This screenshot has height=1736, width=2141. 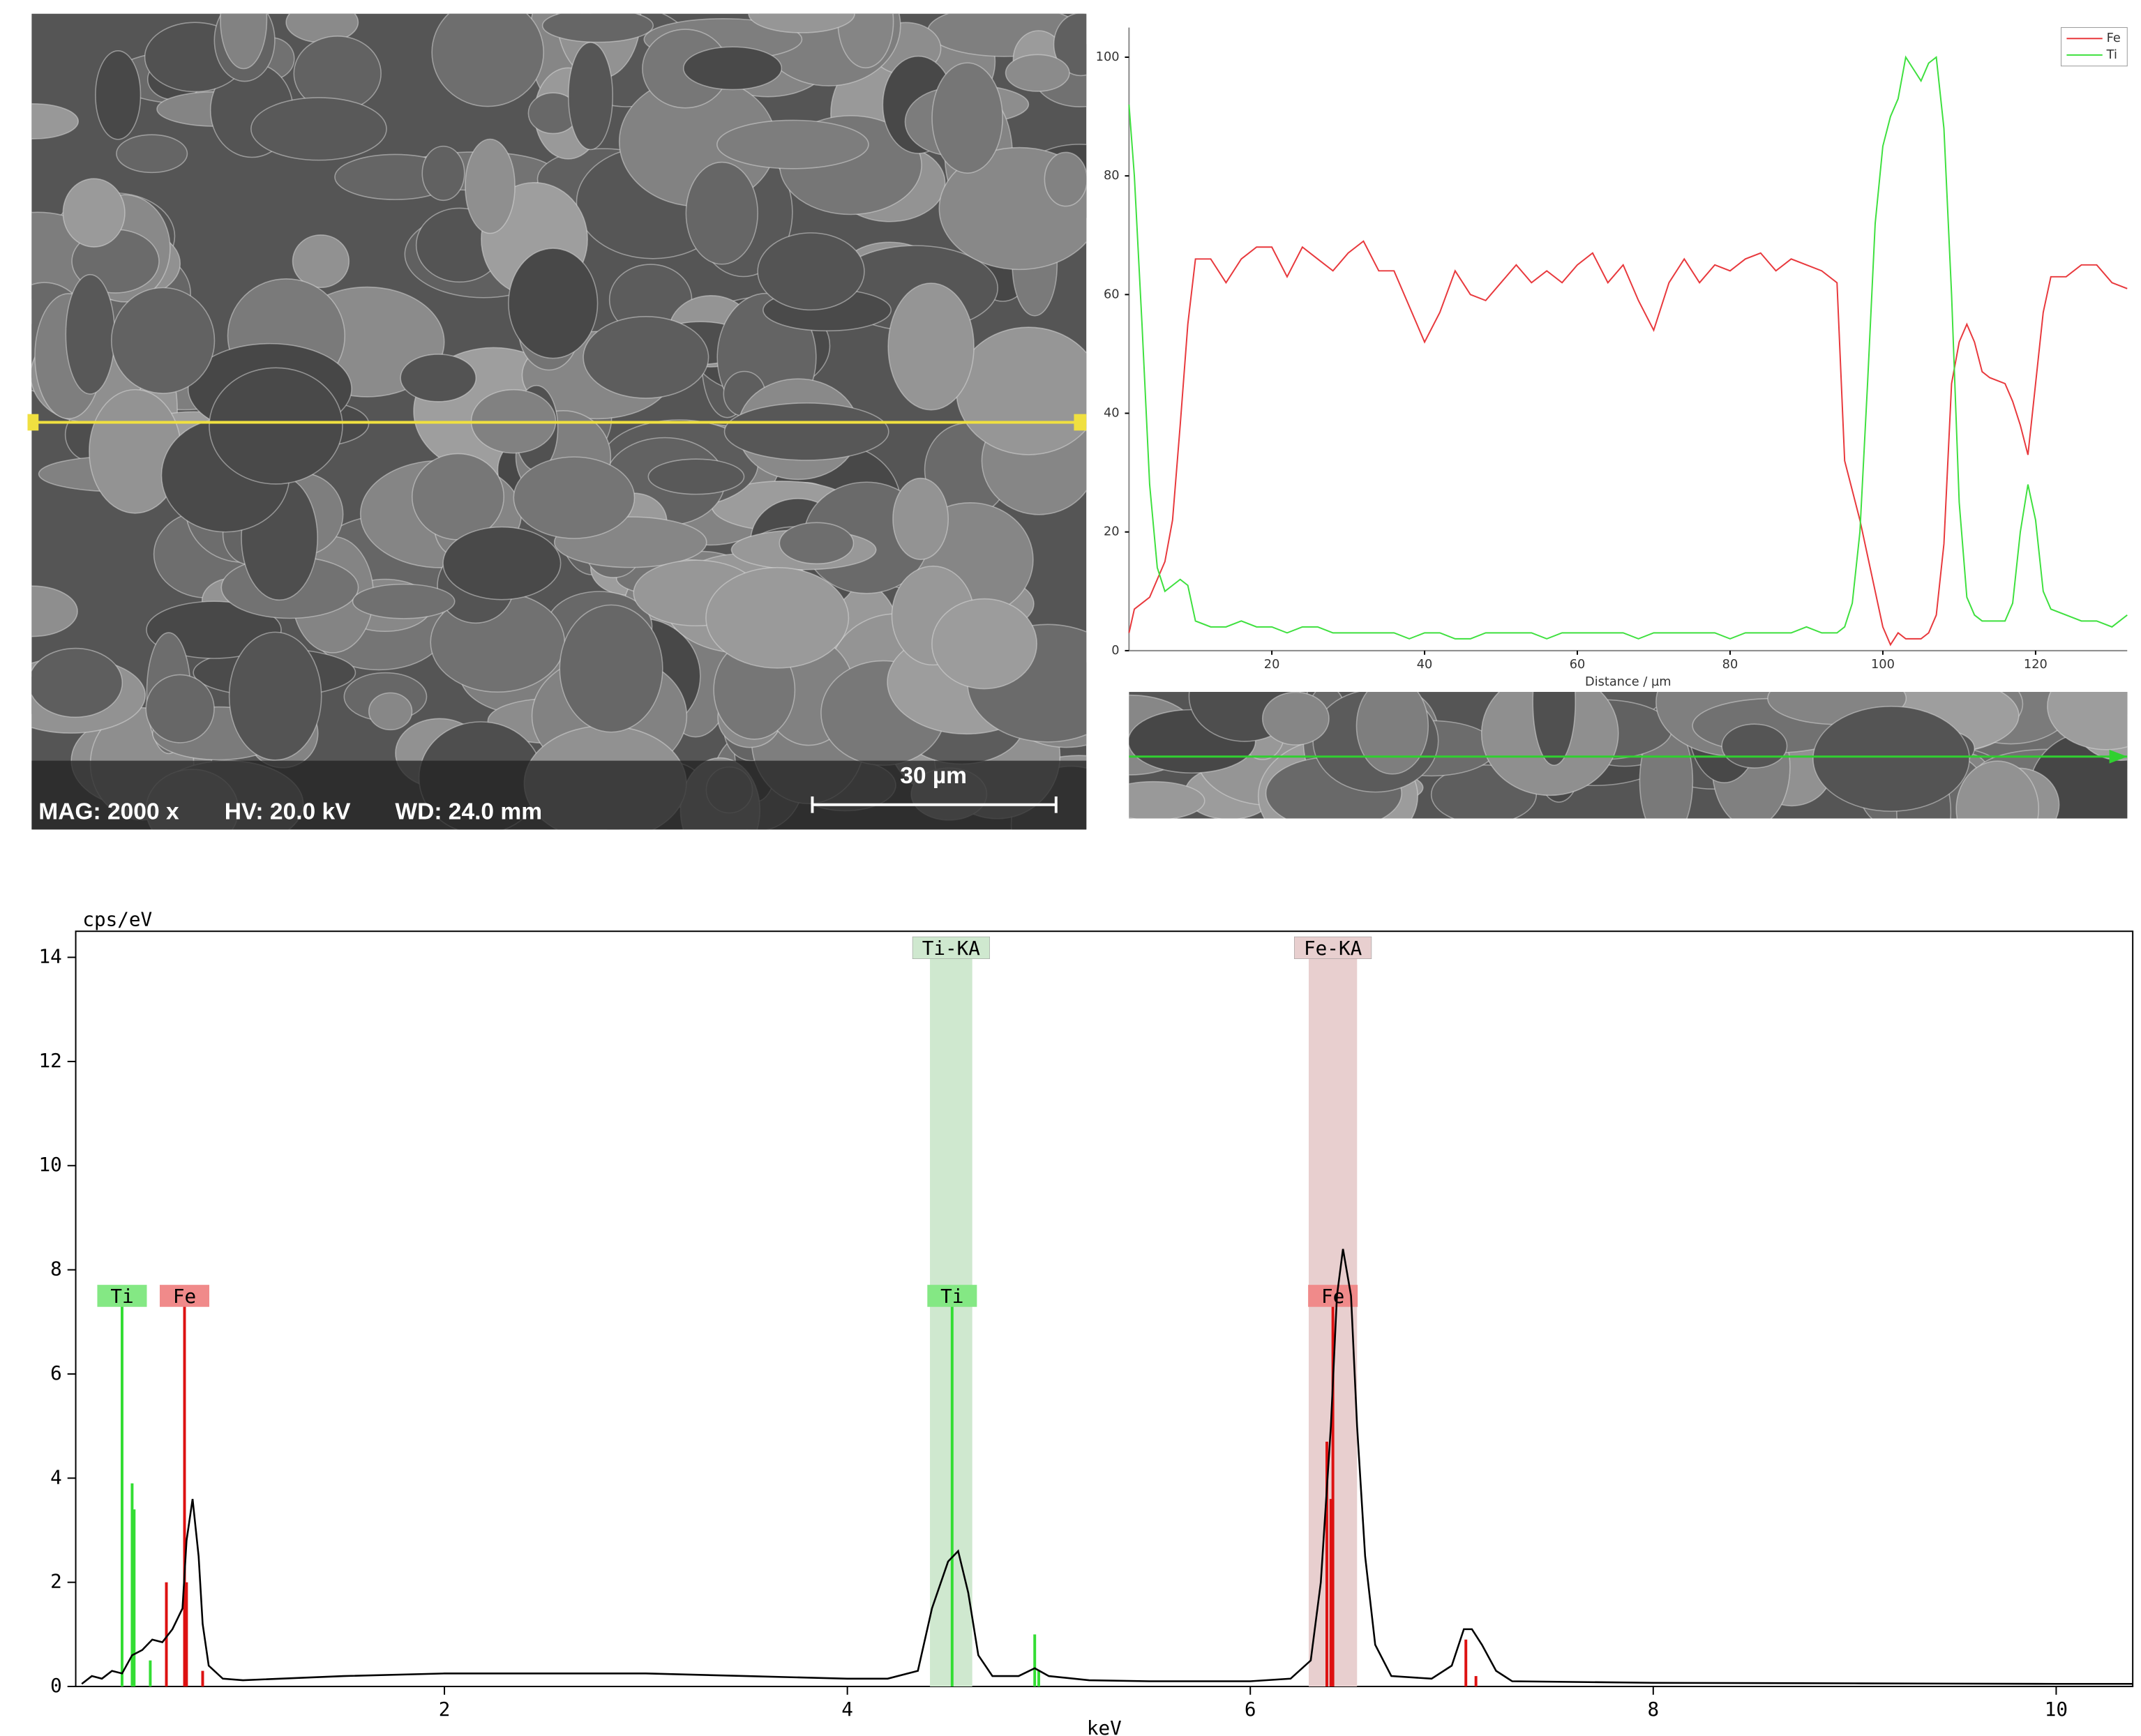 I want to click on y-tick-label: 12, so click(x=50, y=1060).